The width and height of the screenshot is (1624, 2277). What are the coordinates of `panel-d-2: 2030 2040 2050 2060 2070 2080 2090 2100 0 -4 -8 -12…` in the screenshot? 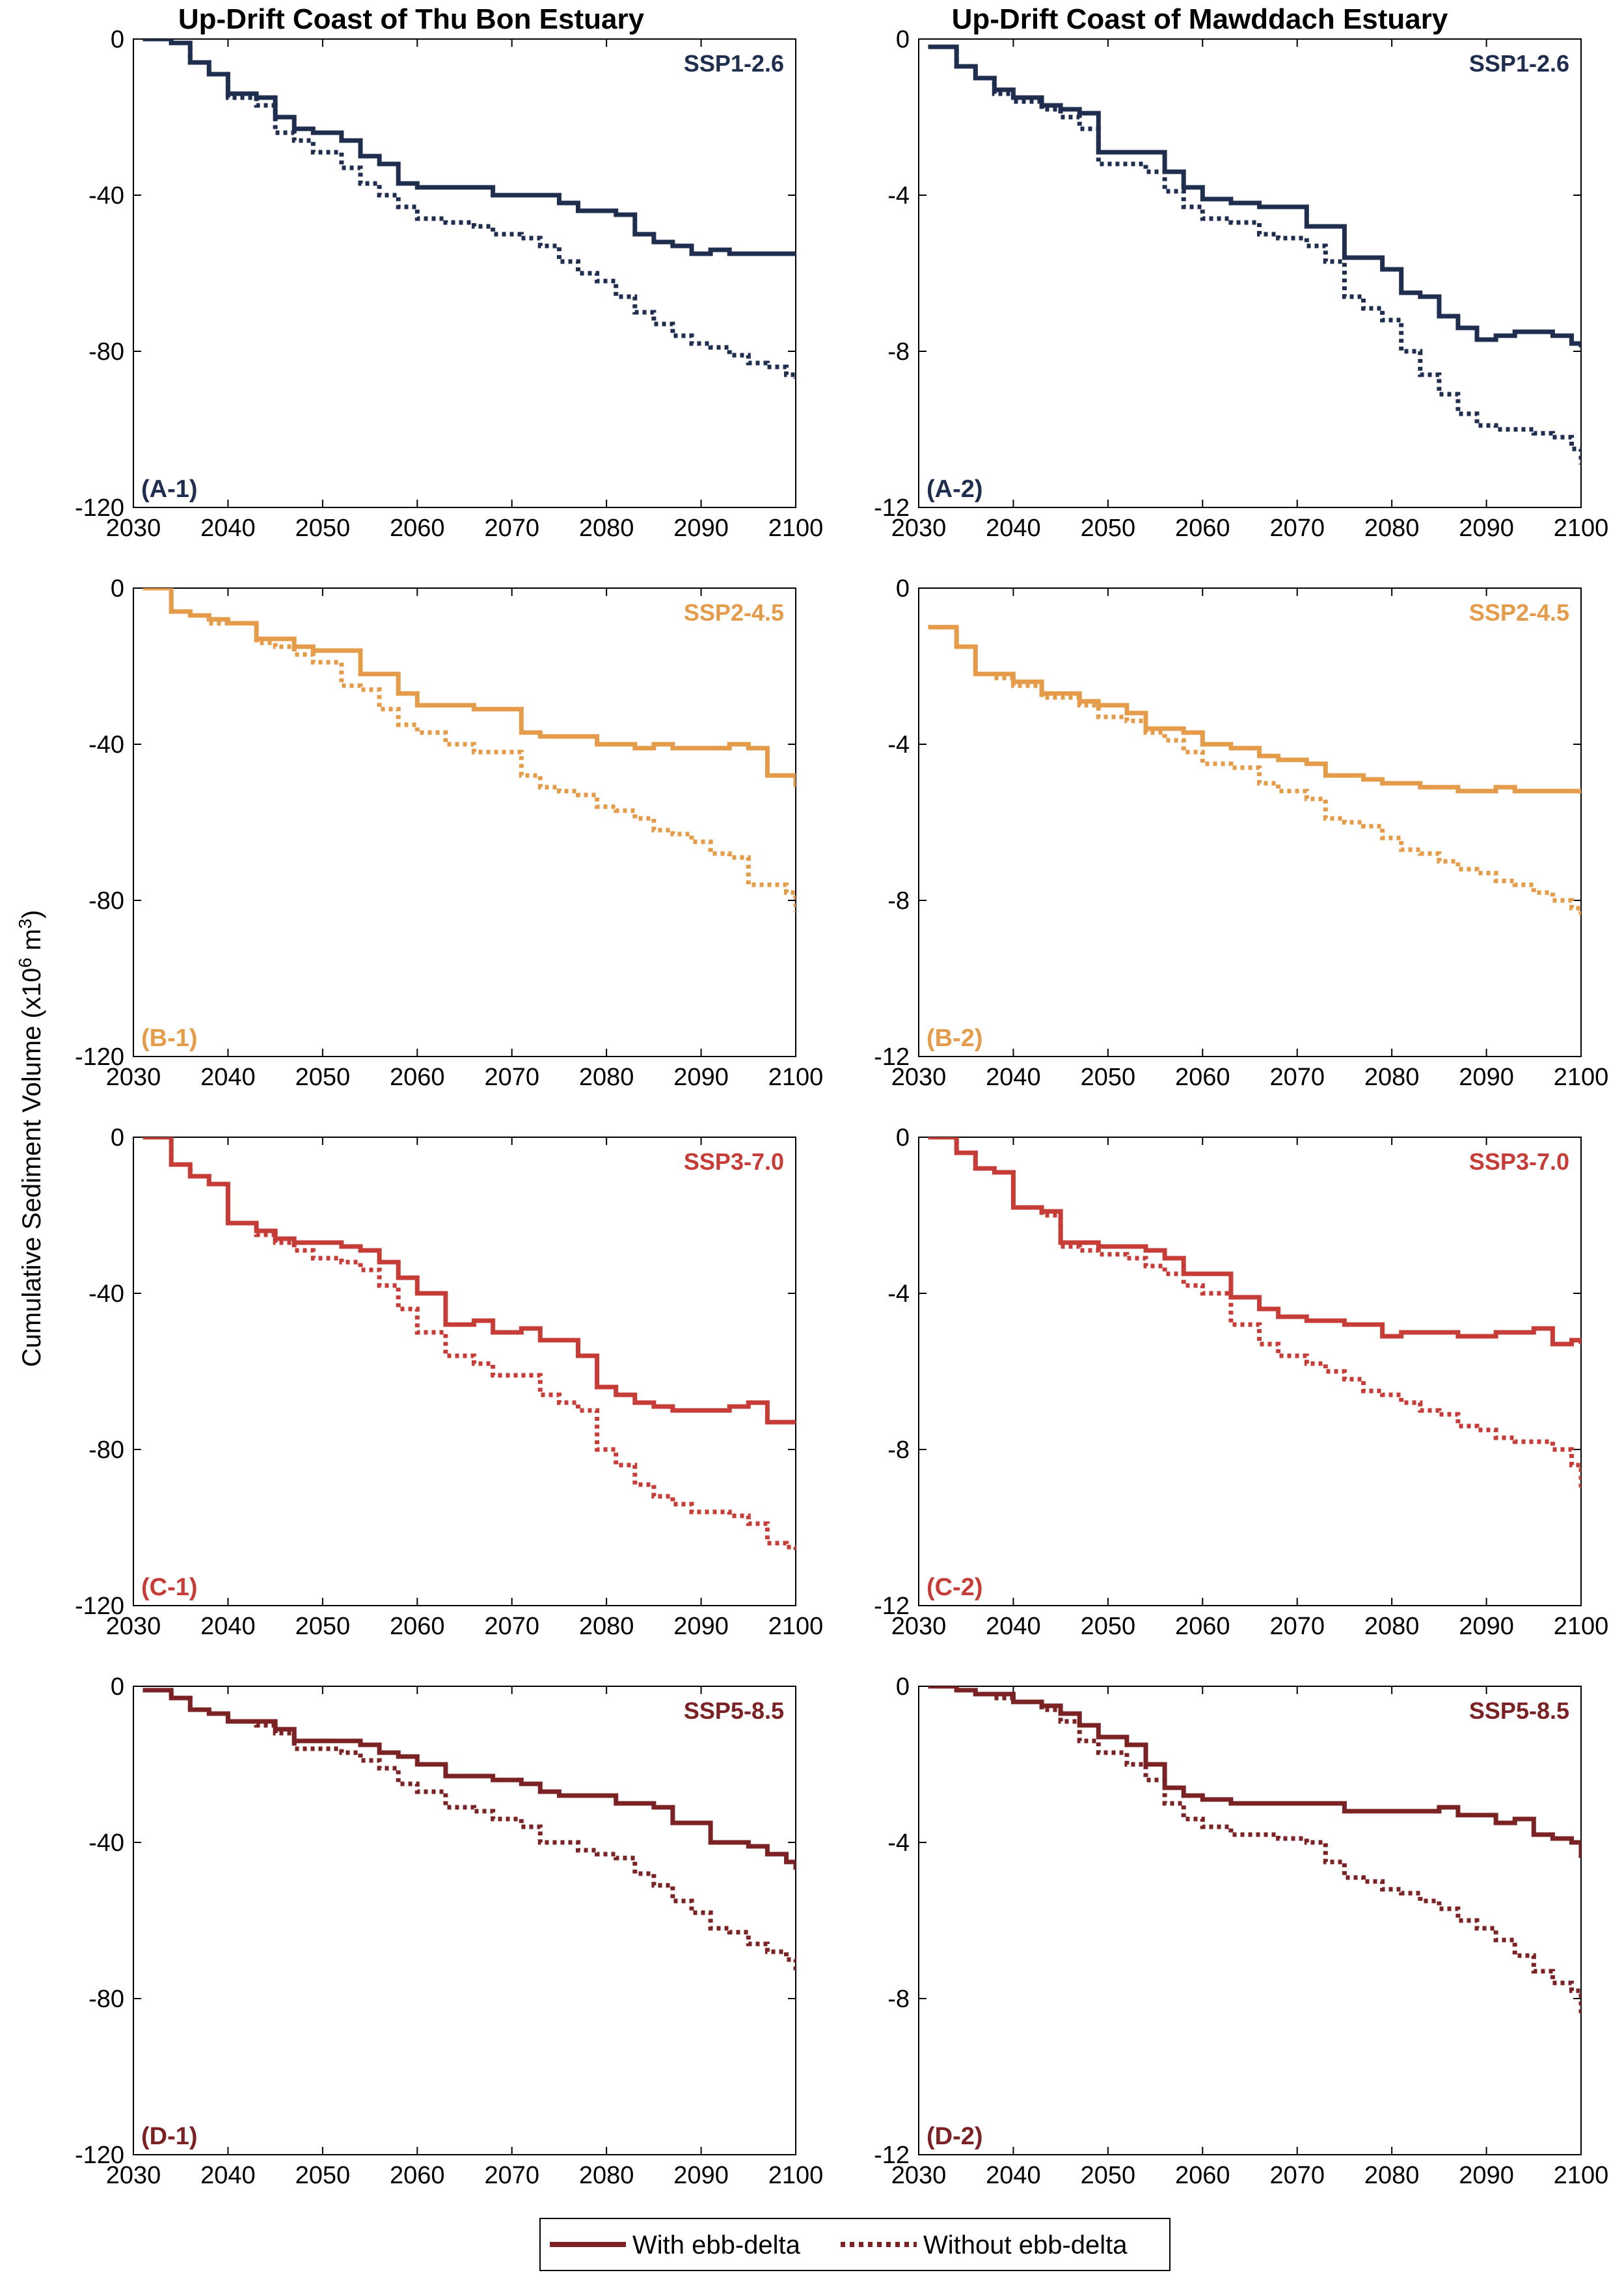 It's located at (1241, 1931).